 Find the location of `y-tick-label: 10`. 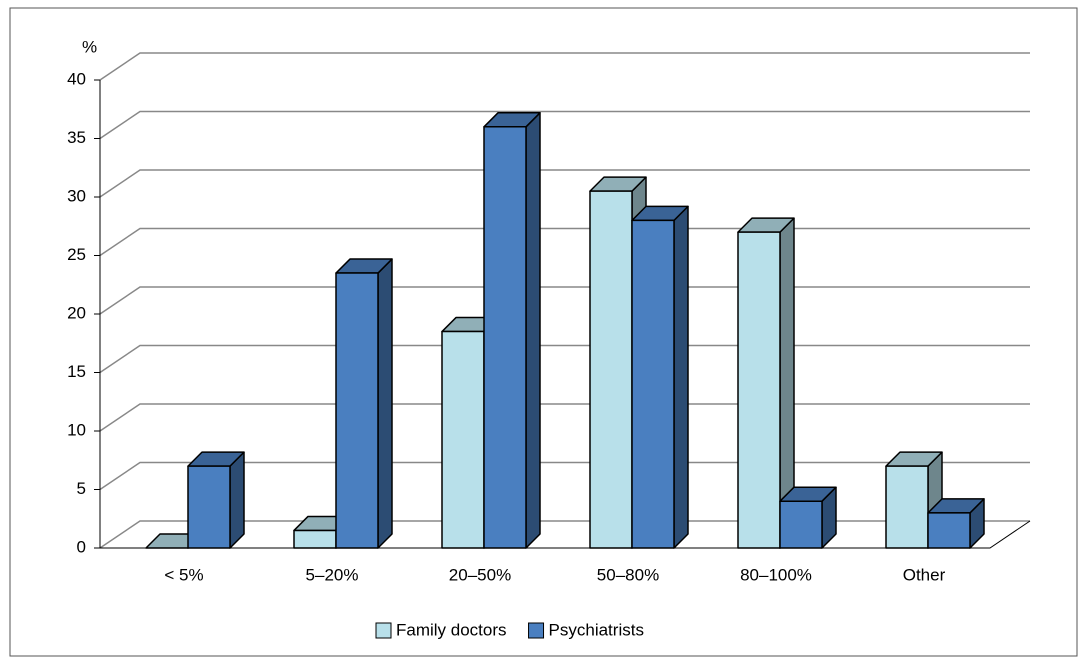

y-tick-label: 10 is located at coordinates (76, 429).